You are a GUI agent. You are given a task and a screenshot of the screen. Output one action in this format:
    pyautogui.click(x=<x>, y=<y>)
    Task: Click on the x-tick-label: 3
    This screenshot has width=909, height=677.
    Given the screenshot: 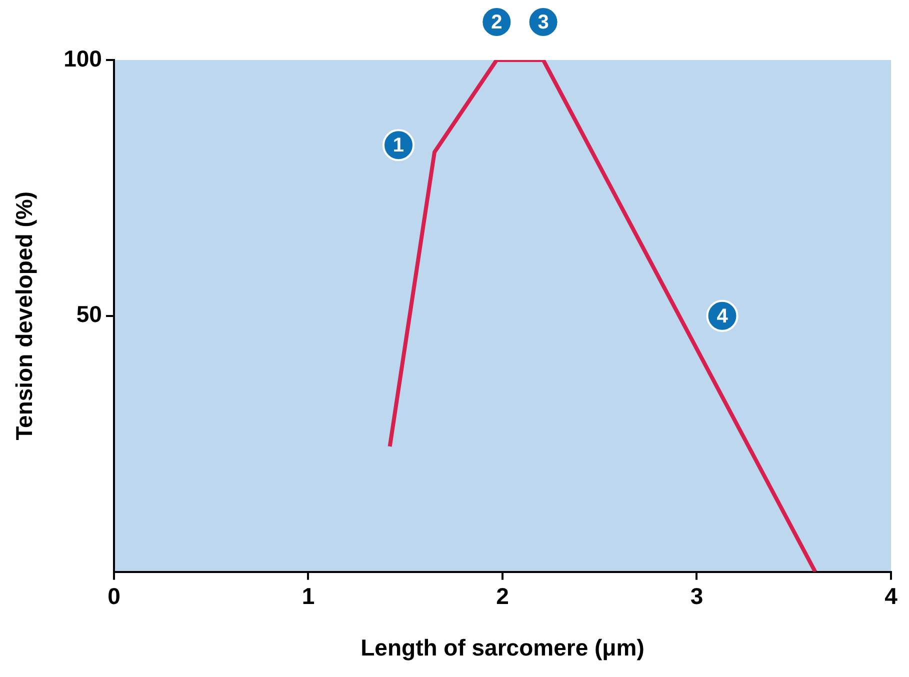 What is the action you would take?
    pyautogui.click(x=697, y=595)
    